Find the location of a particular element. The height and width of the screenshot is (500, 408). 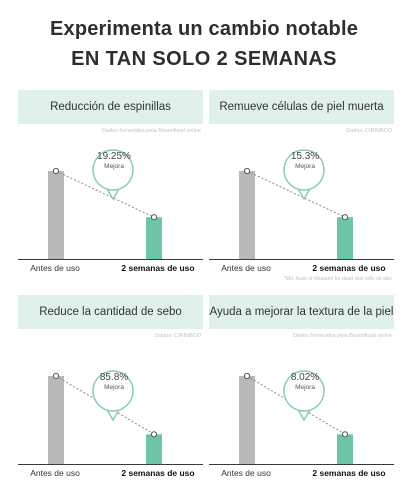

improvement-bubble: 85.8% Mejora is located at coordinates (114, 381).